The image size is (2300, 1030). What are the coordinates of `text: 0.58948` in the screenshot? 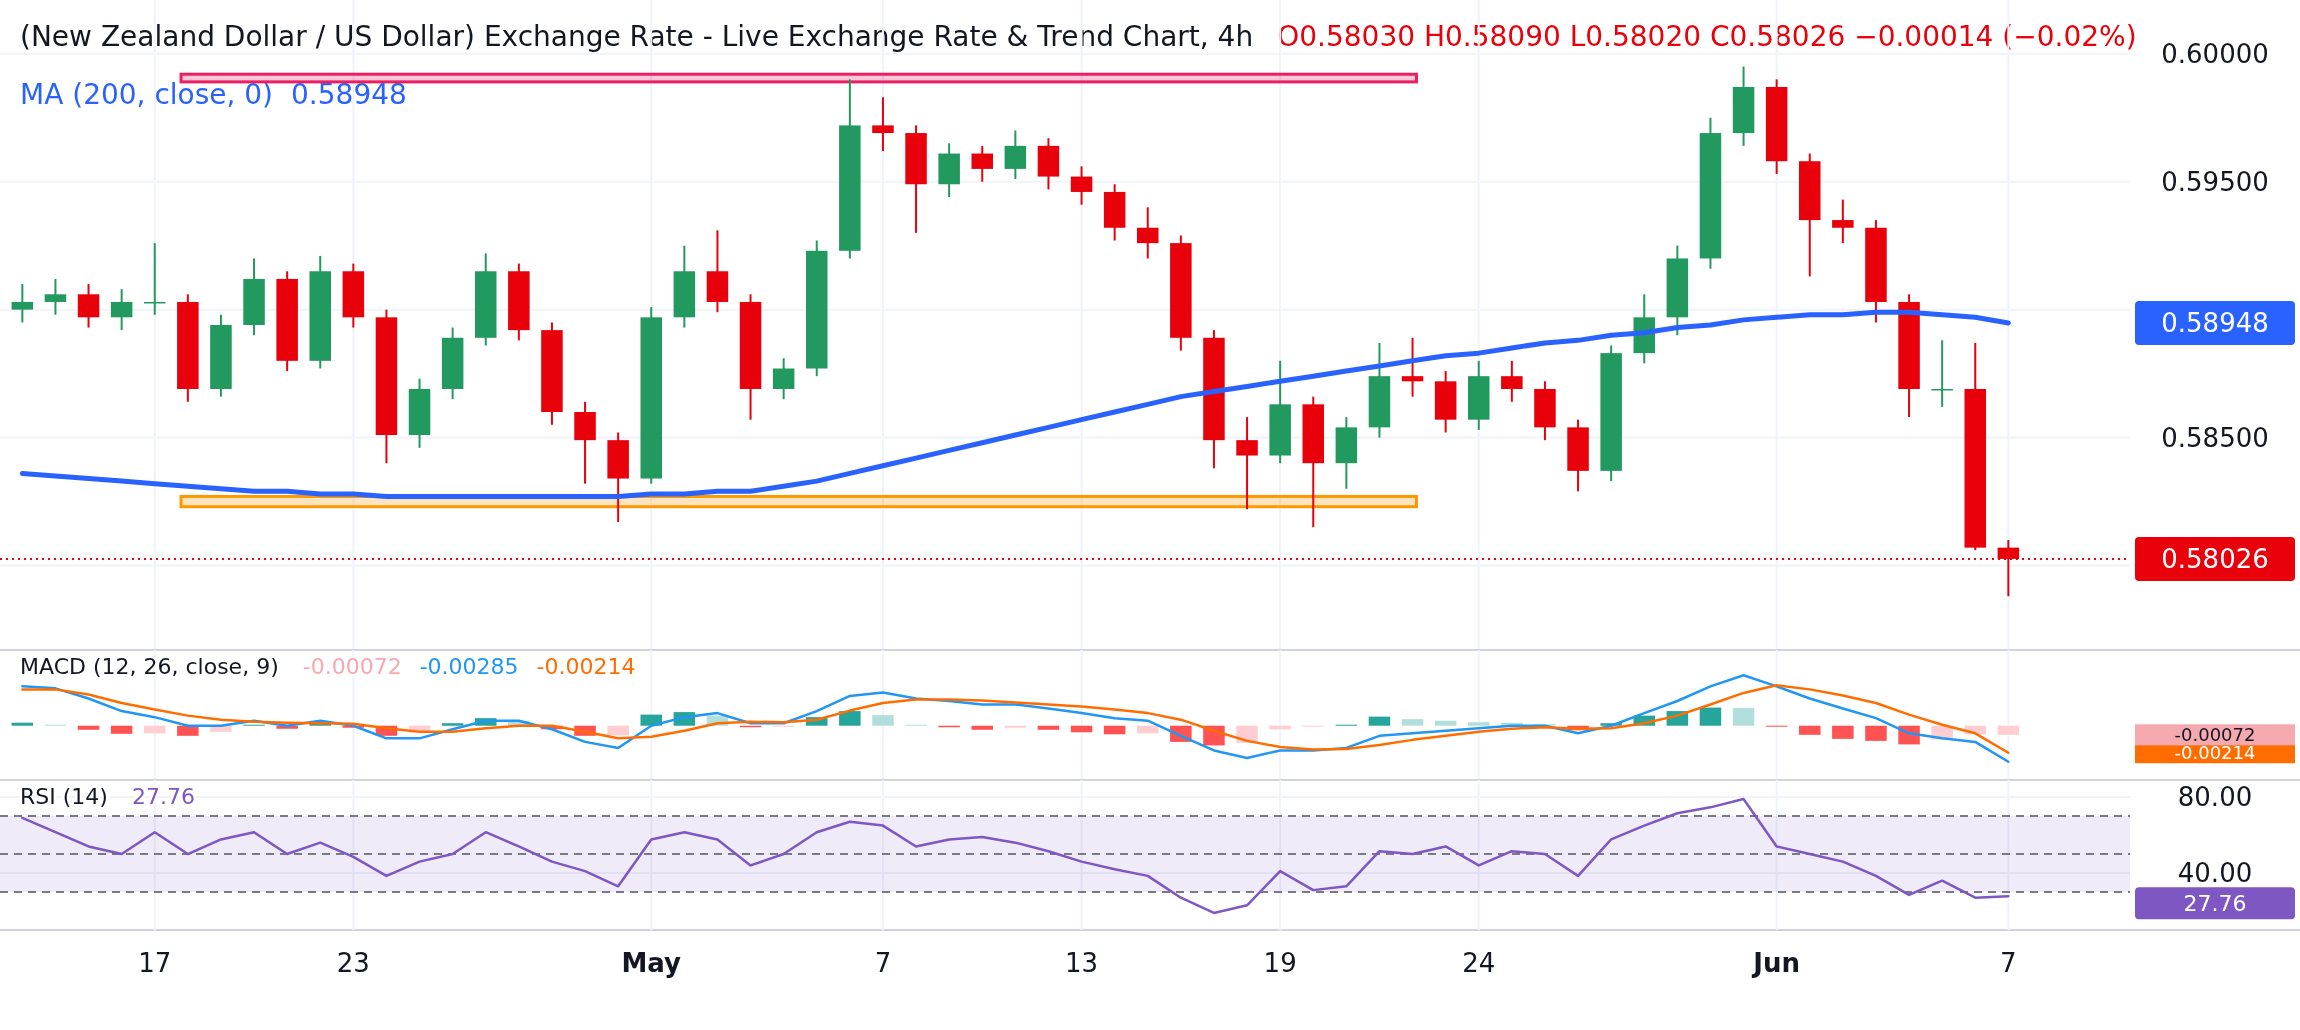 It's located at (2215, 323).